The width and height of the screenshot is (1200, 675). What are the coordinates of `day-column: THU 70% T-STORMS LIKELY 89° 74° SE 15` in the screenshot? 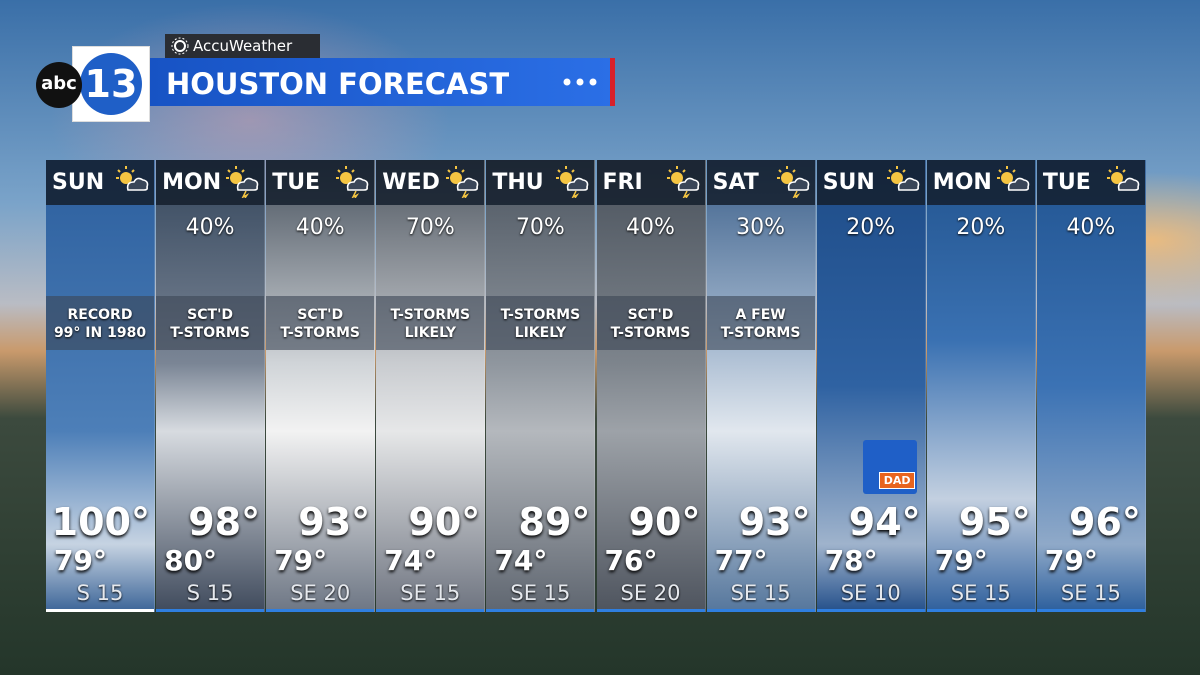 It's located at (541, 386).